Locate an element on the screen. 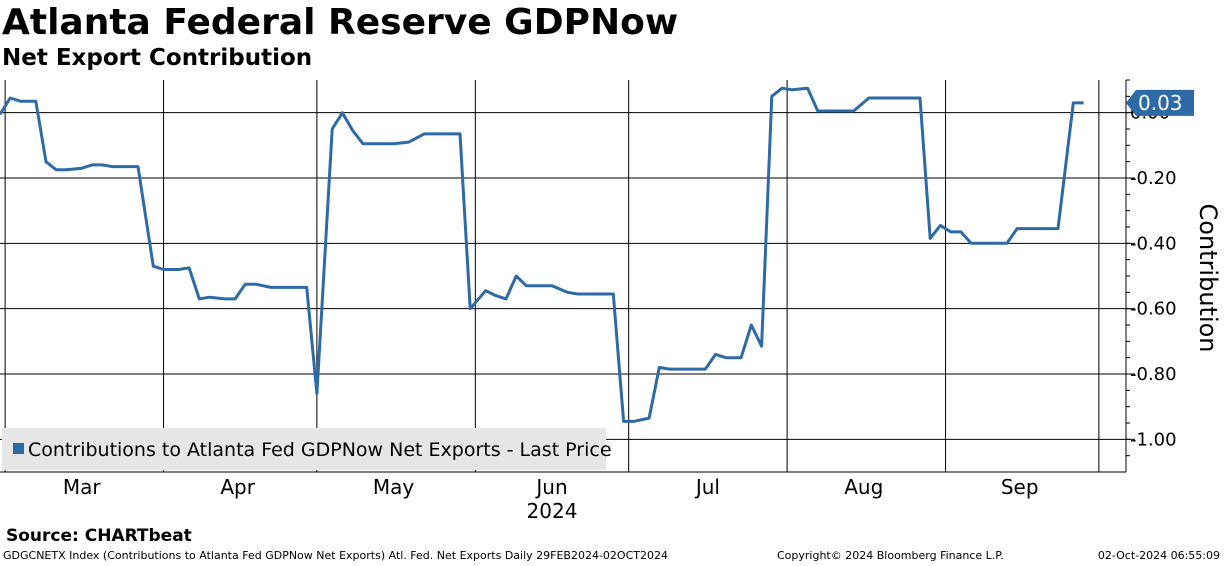 The width and height of the screenshot is (1224, 566). legend-box is located at coordinates (304, 449).